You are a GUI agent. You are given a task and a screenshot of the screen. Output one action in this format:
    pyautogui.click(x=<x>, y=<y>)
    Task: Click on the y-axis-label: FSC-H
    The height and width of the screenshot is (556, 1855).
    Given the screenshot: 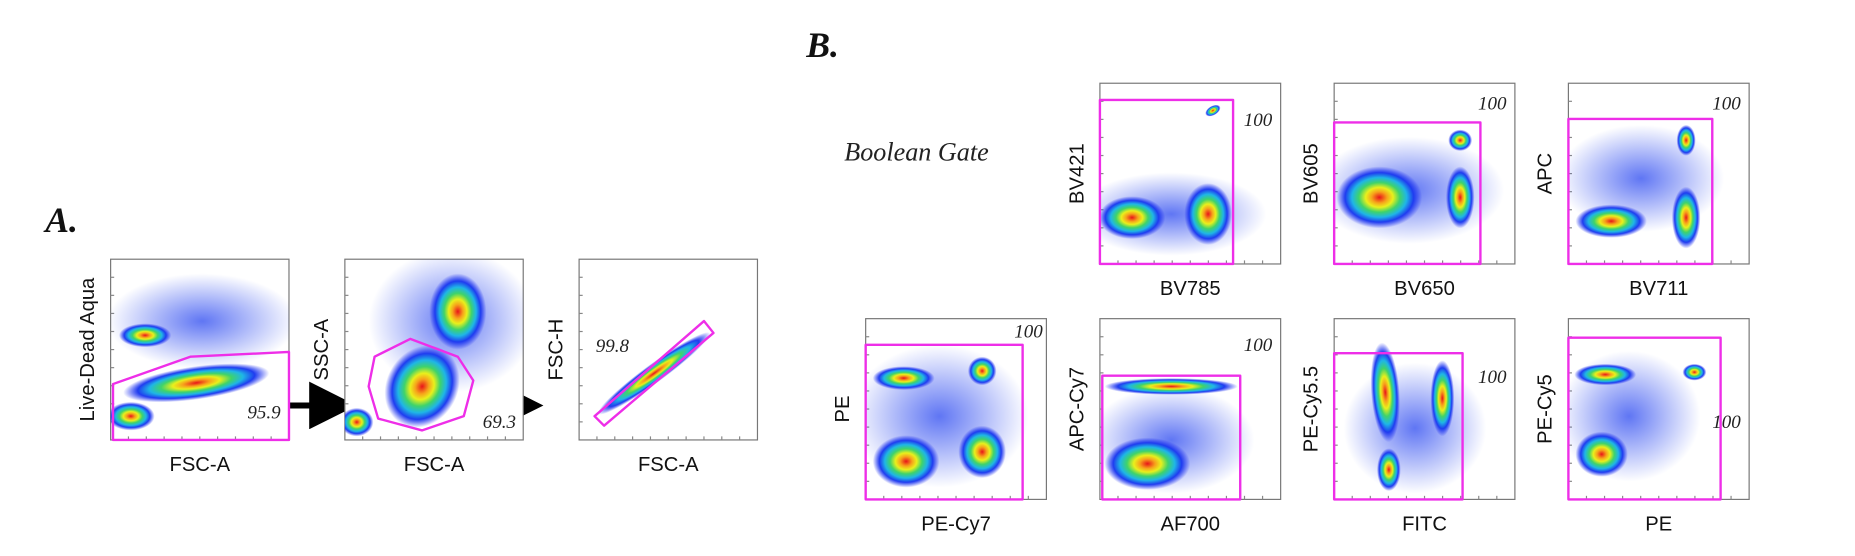 What is the action you would take?
    pyautogui.click(x=556, y=350)
    